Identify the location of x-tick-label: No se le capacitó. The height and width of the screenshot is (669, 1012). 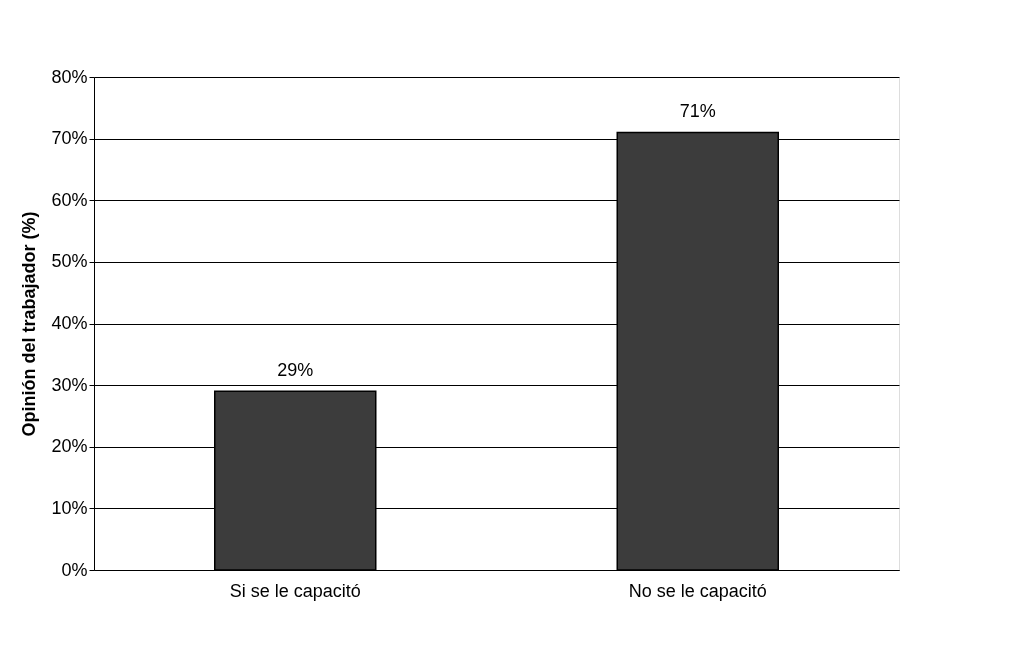
(697, 590).